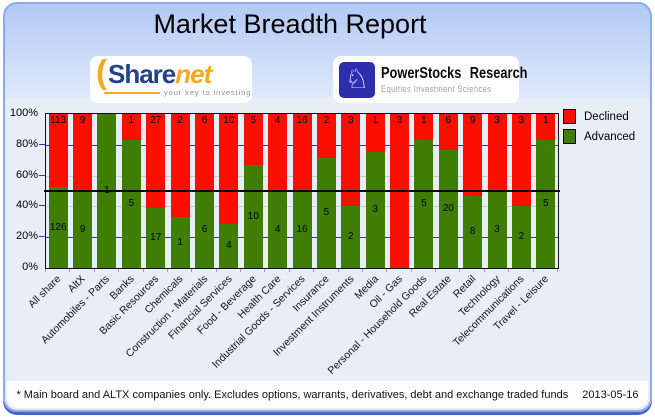 The width and height of the screenshot is (655, 420). Describe the element at coordinates (357, 79) in the screenshot. I see `chess-knight-icon: ♘` at that location.